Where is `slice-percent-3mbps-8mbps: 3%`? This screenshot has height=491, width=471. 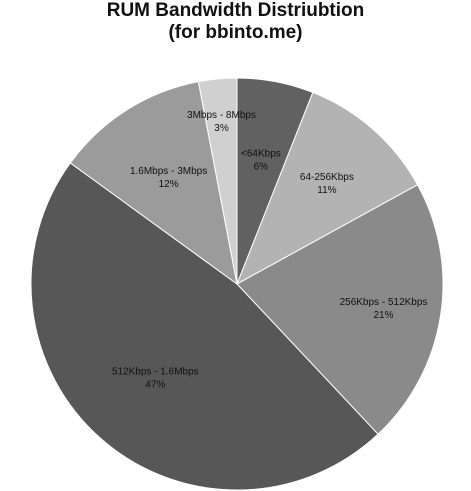 slice-percent-3mbps-8mbps: 3% is located at coordinates (221, 128).